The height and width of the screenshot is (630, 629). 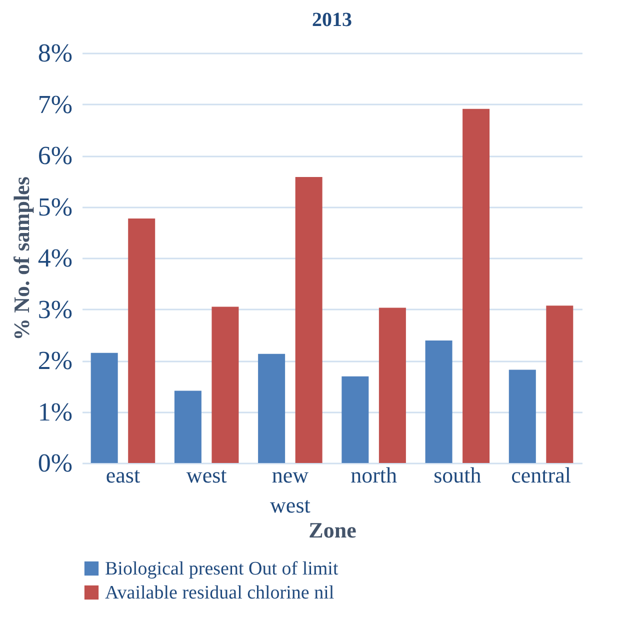 I want to click on legend-label: Biological present Out of limit, so click(x=222, y=569).